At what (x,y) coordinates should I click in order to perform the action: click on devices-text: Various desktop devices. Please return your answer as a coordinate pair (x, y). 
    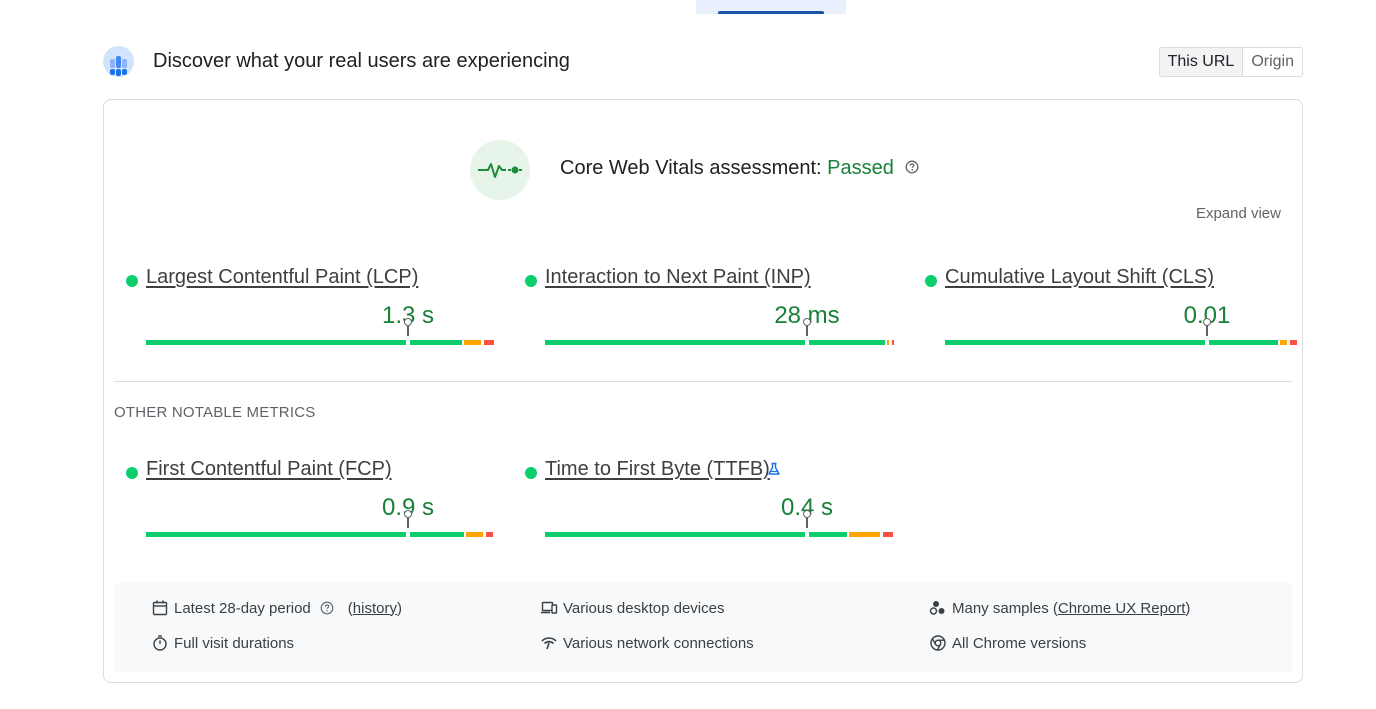
    Looking at the image, I should click on (644, 608).